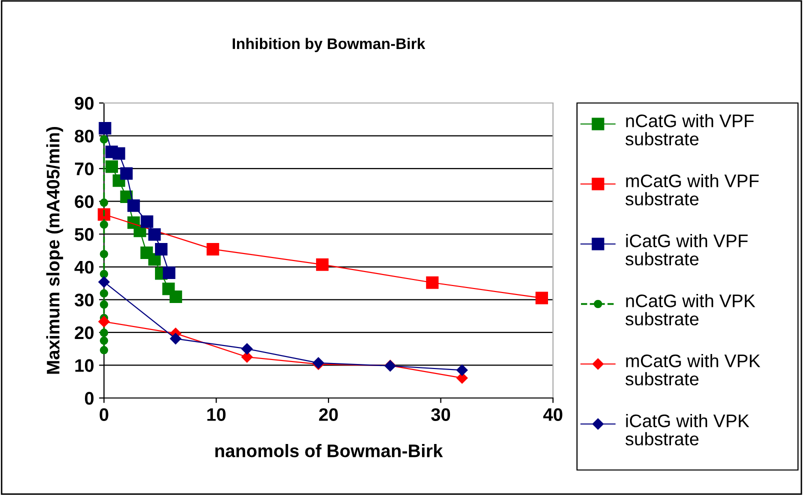 This screenshot has width=803, height=495. What do you see at coordinates (216, 414) in the screenshot?
I see `x-tick-label: 10` at bounding box center [216, 414].